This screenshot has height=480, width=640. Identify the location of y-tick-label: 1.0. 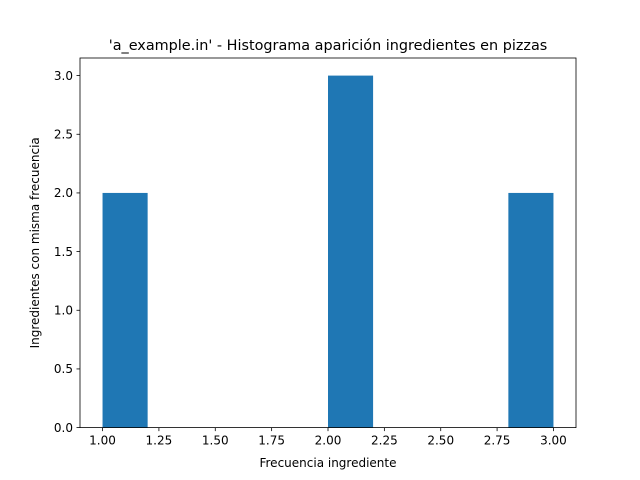
(63, 311).